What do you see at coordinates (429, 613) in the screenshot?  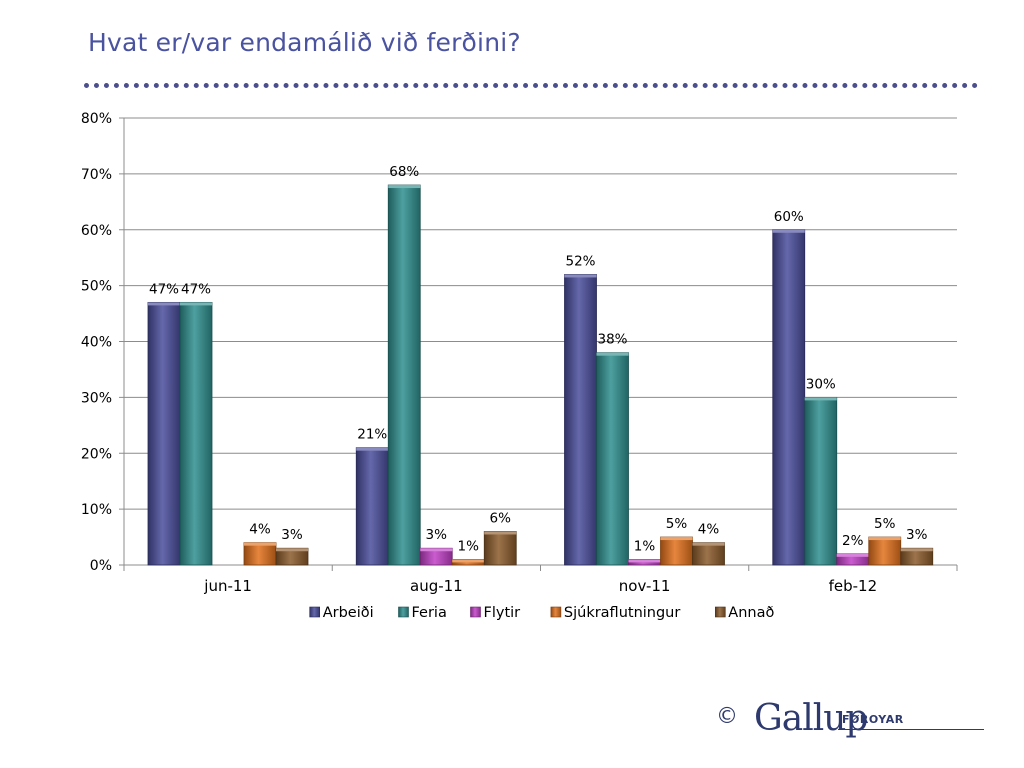 I see `legend-label: Feria` at bounding box center [429, 613].